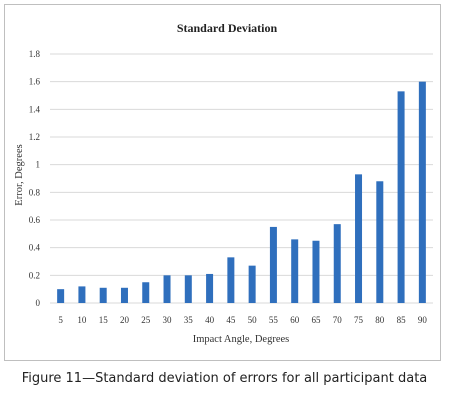 The height and width of the screenshot is (400, 449). What do you see at coordinates (35, 82) in the screenshot?
I see `y-tick-label: 1.6` at bounding box center [35, 82].